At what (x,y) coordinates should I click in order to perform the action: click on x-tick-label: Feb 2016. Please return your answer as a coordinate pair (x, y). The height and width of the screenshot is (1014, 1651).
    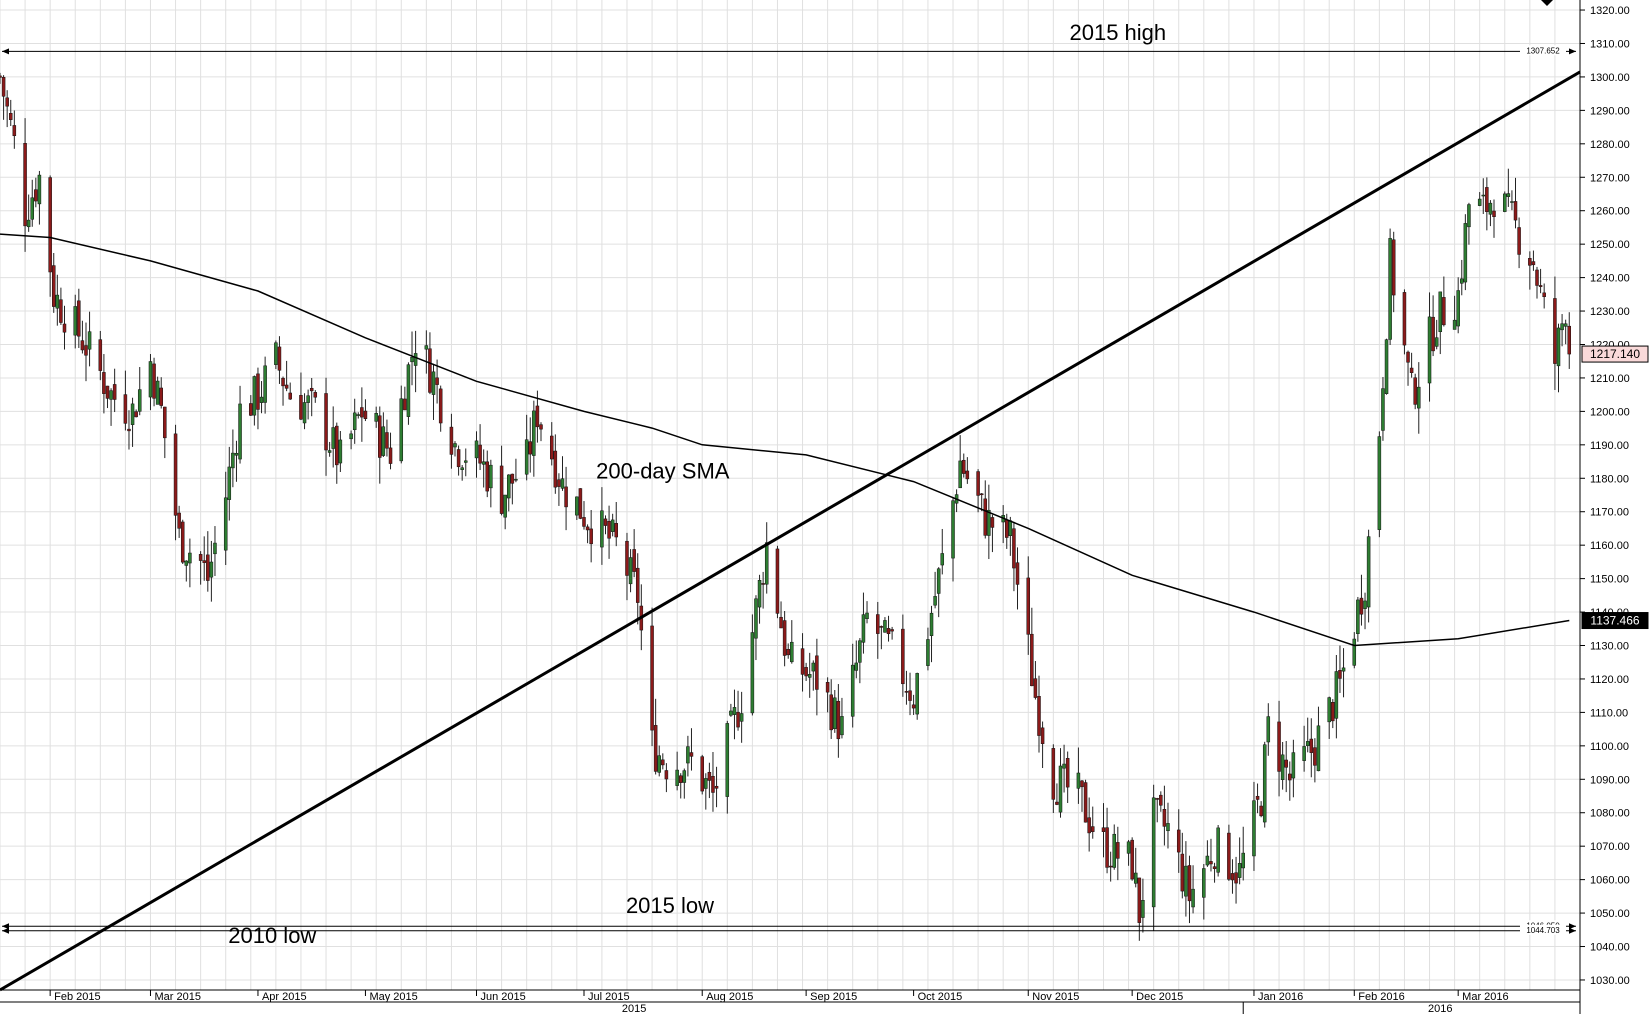
    Looking at the image, I should click on (1381, 997).